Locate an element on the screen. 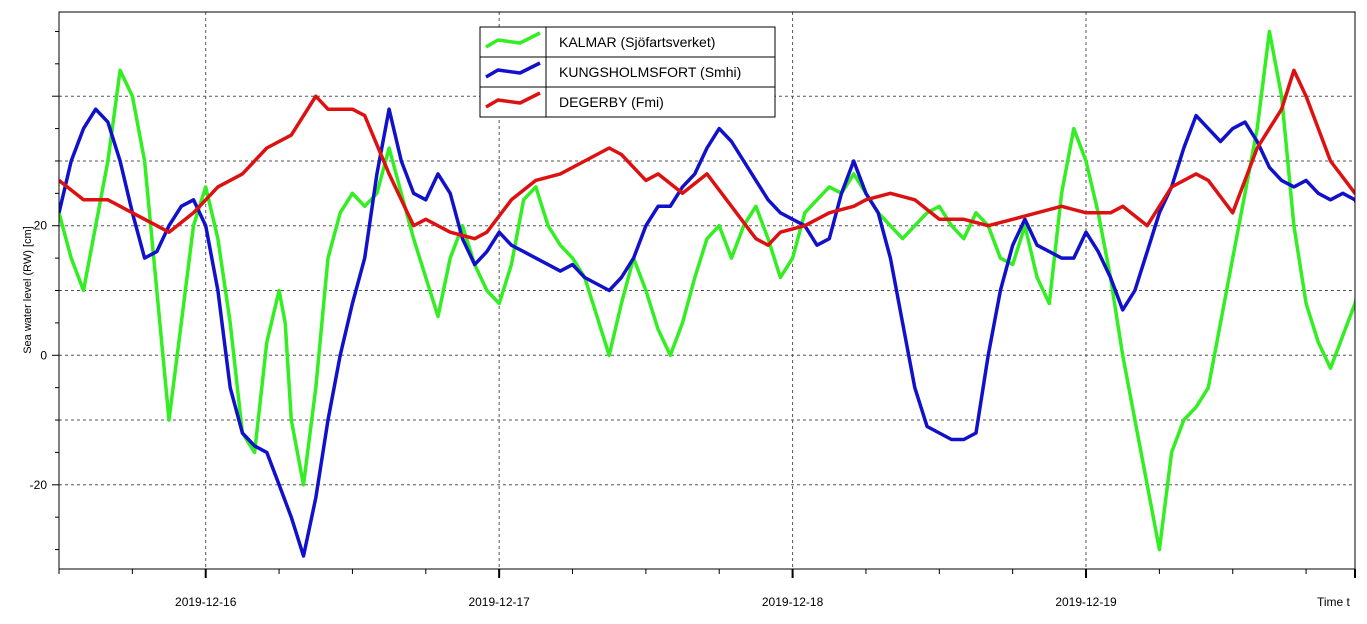 This screenshot has width=1367, height=624. legend-box is located at coordinates (627, 72).